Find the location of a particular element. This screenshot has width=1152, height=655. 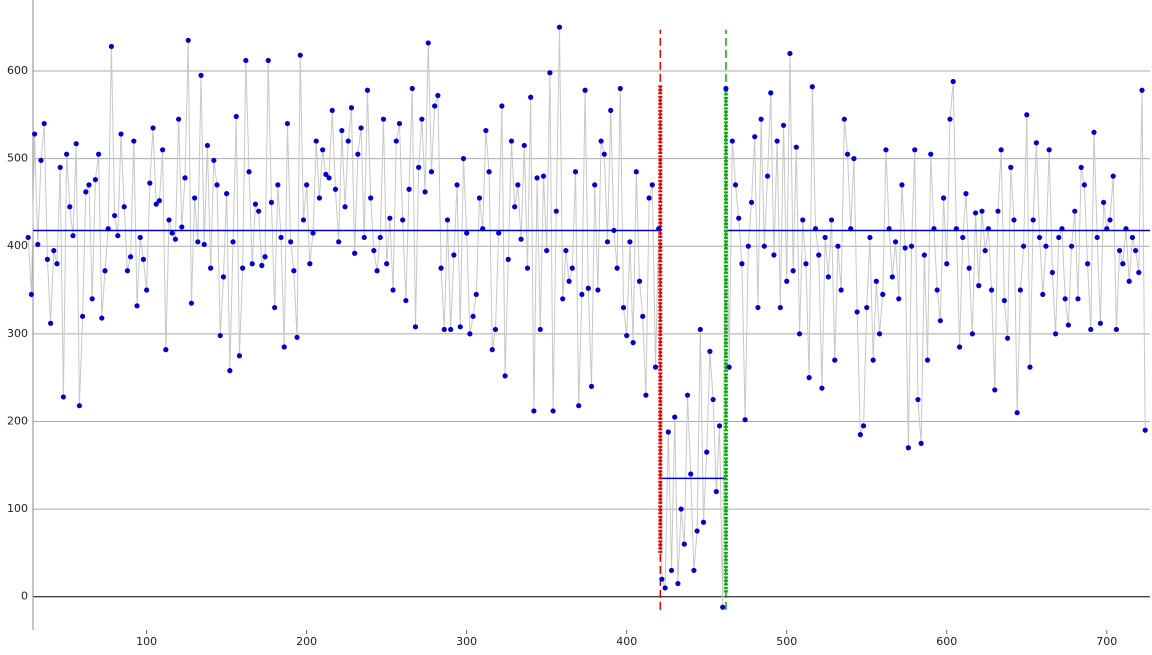

x-tick-label: 400 is located at coordinates (626, 641).